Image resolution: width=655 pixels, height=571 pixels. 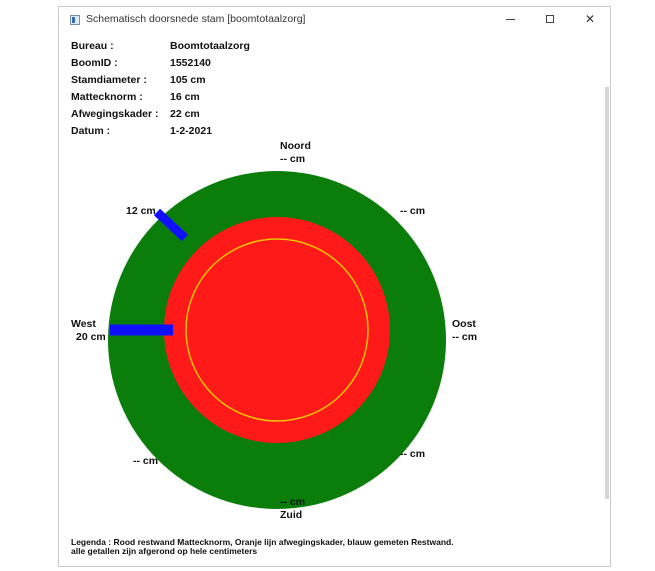 What do you see at coordinates (465, 337) in the screenshot?
I see `label-east-value: -- cm` at bounding box center [465, 337].